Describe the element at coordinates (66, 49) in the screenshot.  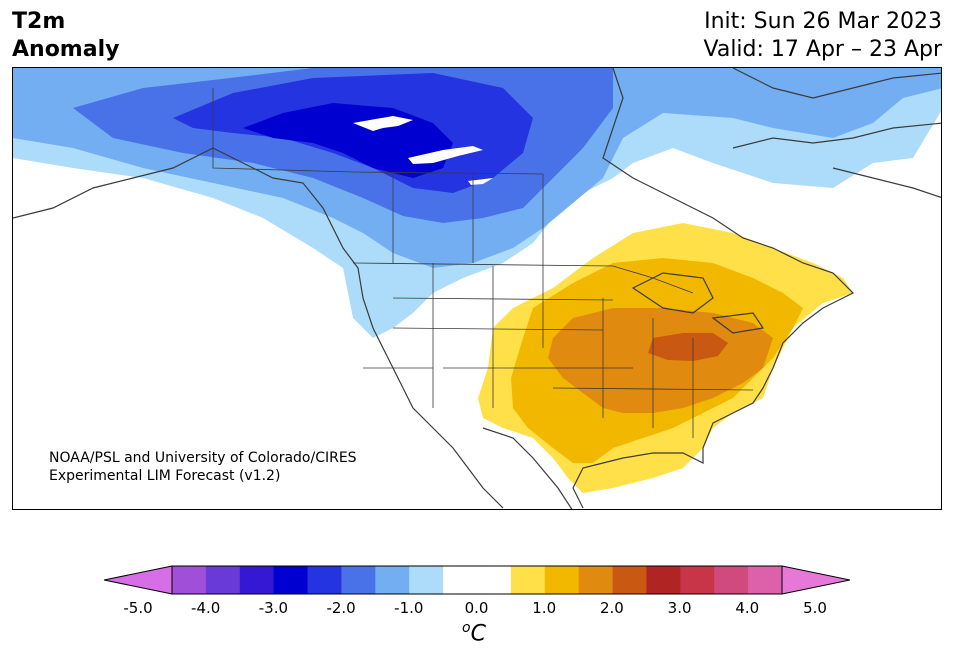
I see `anomaly-label: Anomaly` at that location.